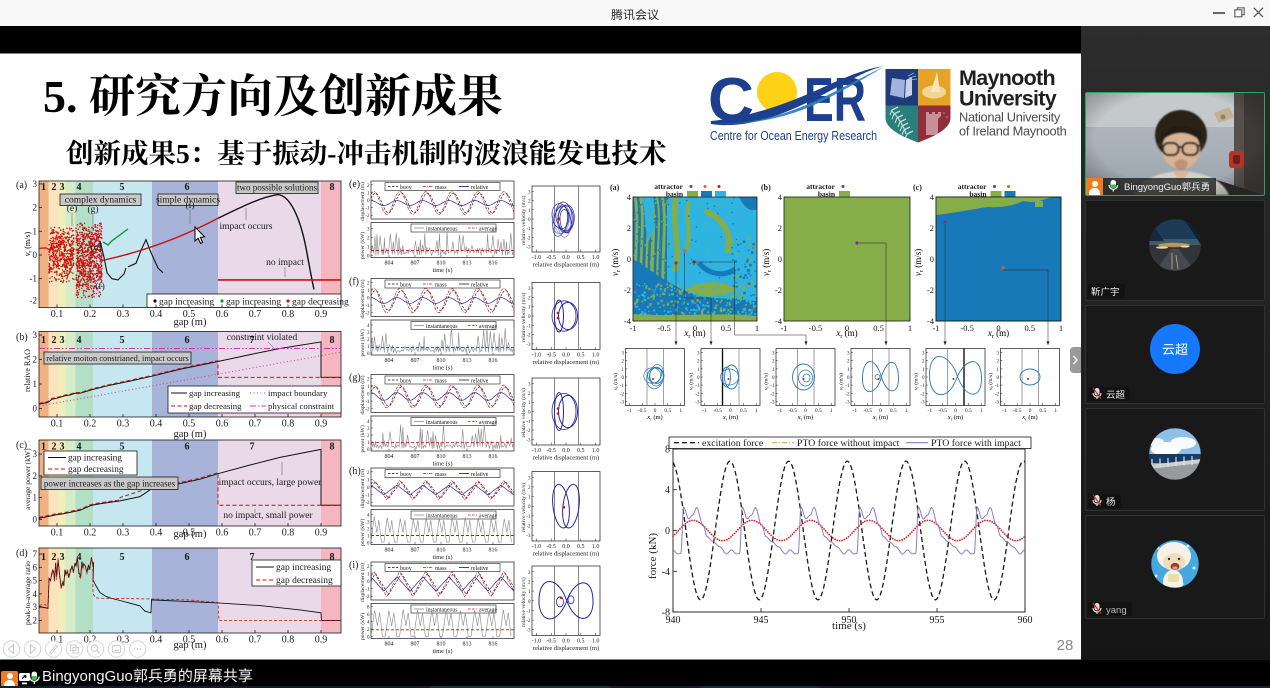  I want to click on svg-text: impact boundary, so click(298, 393).